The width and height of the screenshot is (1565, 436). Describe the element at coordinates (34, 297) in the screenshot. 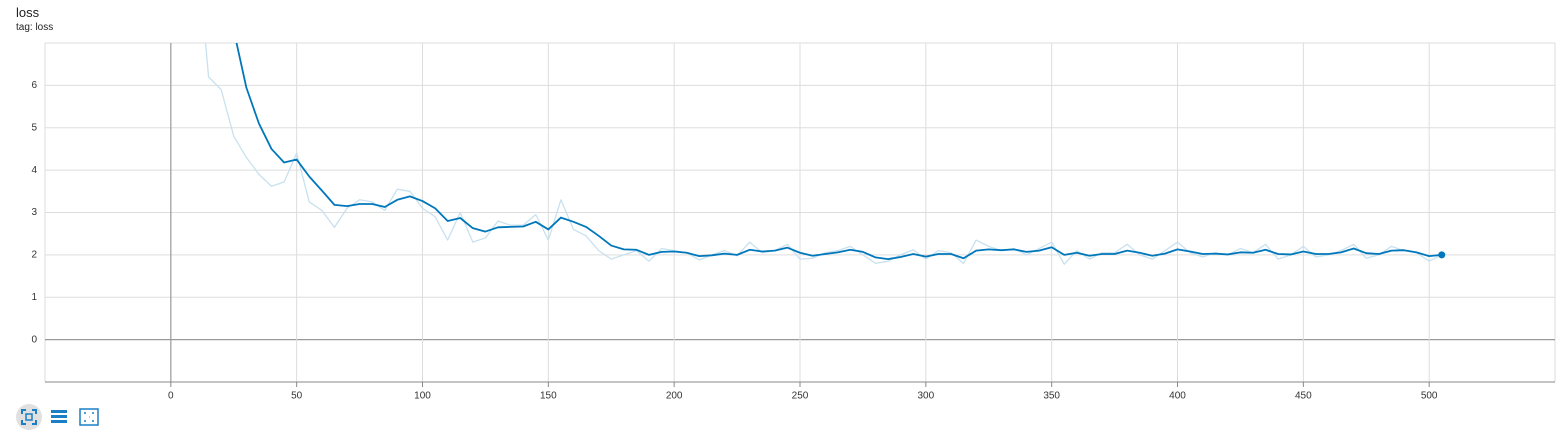

I see `y-tick-label: 1` at that location.